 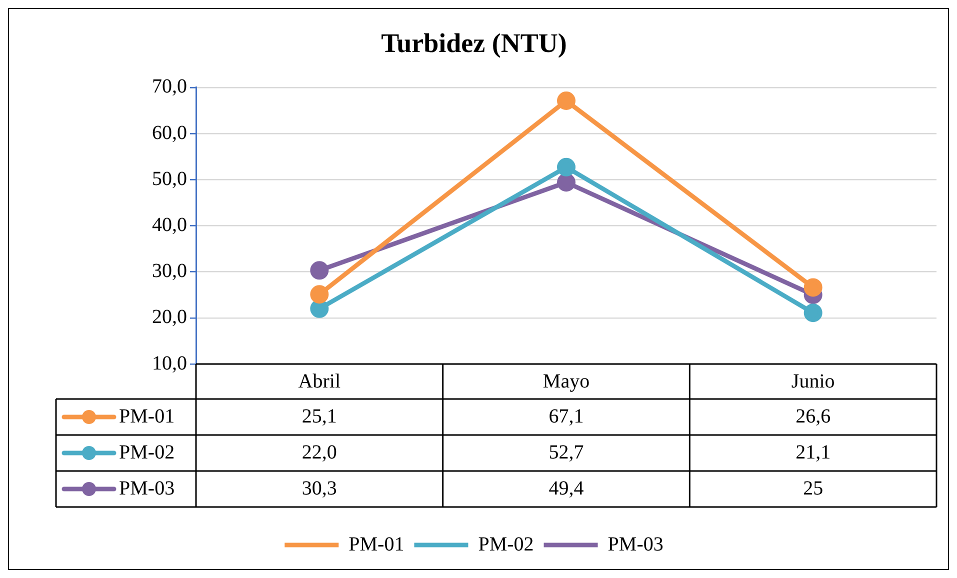 What do you see at coordinates (147, 416) in the screenshot?
I see `legend-label: PM-01` at bounding box center [147, 416].